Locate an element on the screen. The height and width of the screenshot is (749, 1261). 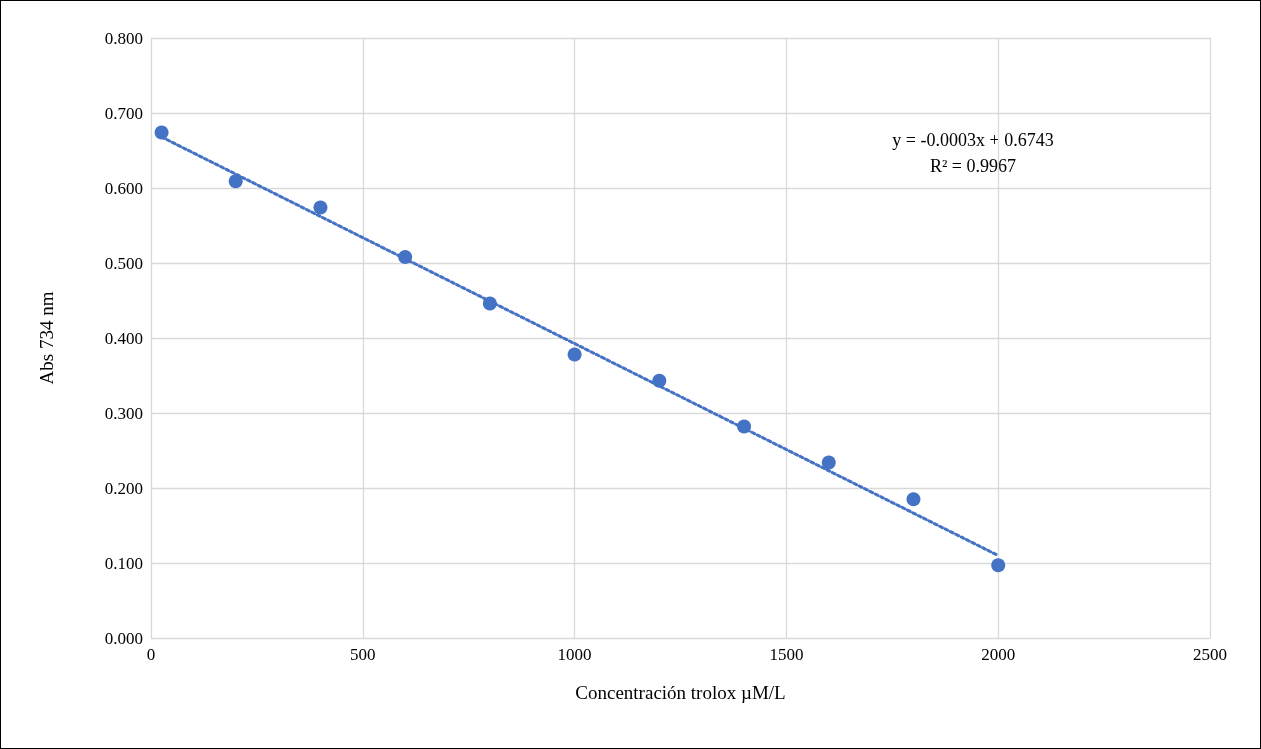
annotation: R² = 0.9967 is located at coordinates (973, 166).